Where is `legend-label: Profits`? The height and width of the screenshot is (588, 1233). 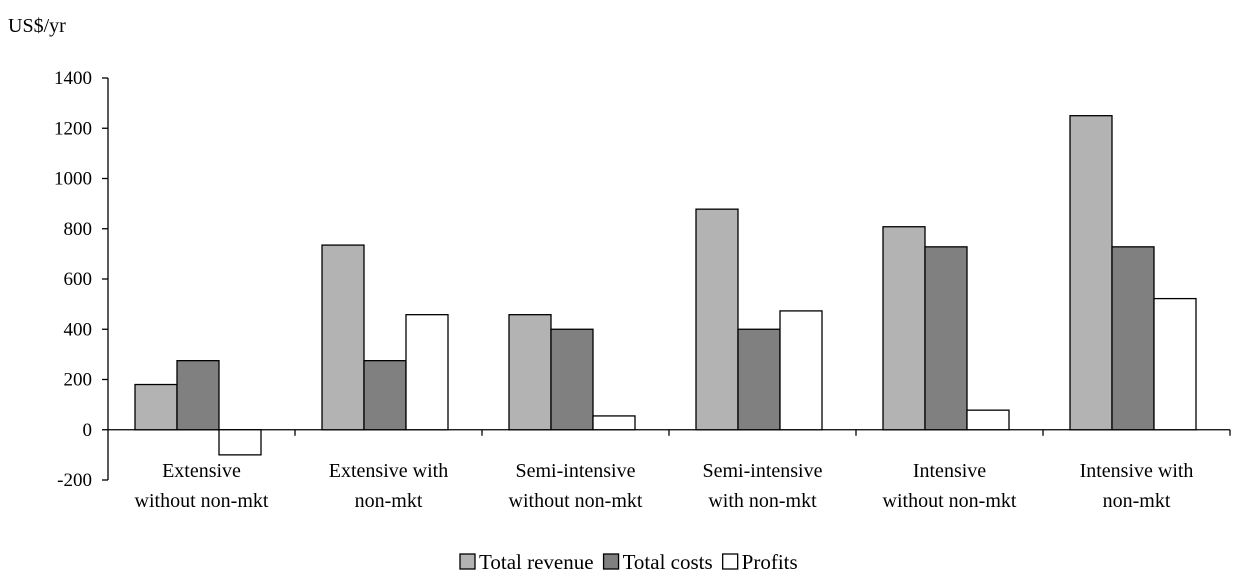 legend-label: Profits is located at coordinates (770, 562).